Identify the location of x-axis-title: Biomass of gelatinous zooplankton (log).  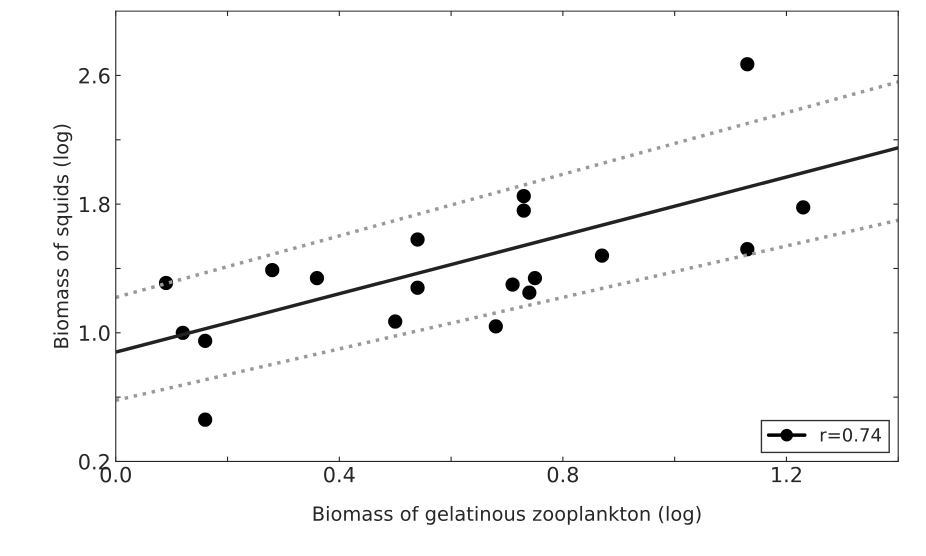
(507, 515).